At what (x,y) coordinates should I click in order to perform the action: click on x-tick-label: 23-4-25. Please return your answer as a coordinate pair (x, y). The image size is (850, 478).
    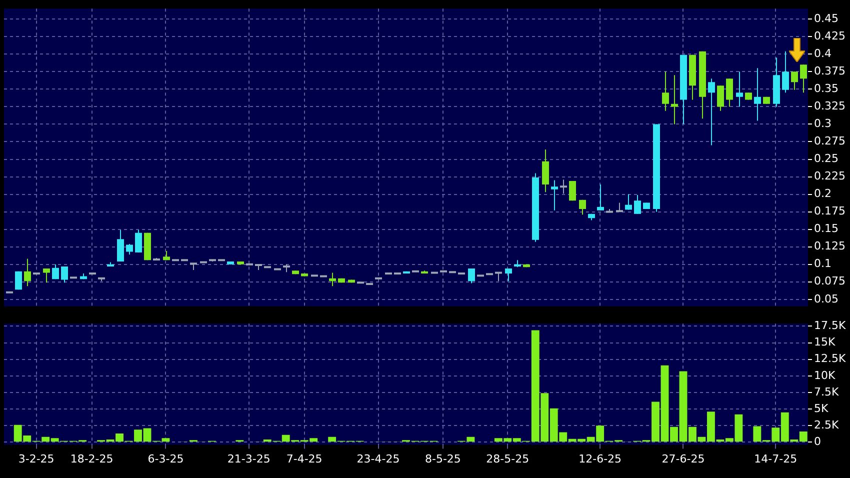
    Looking at the image, I should click on (378, 459).